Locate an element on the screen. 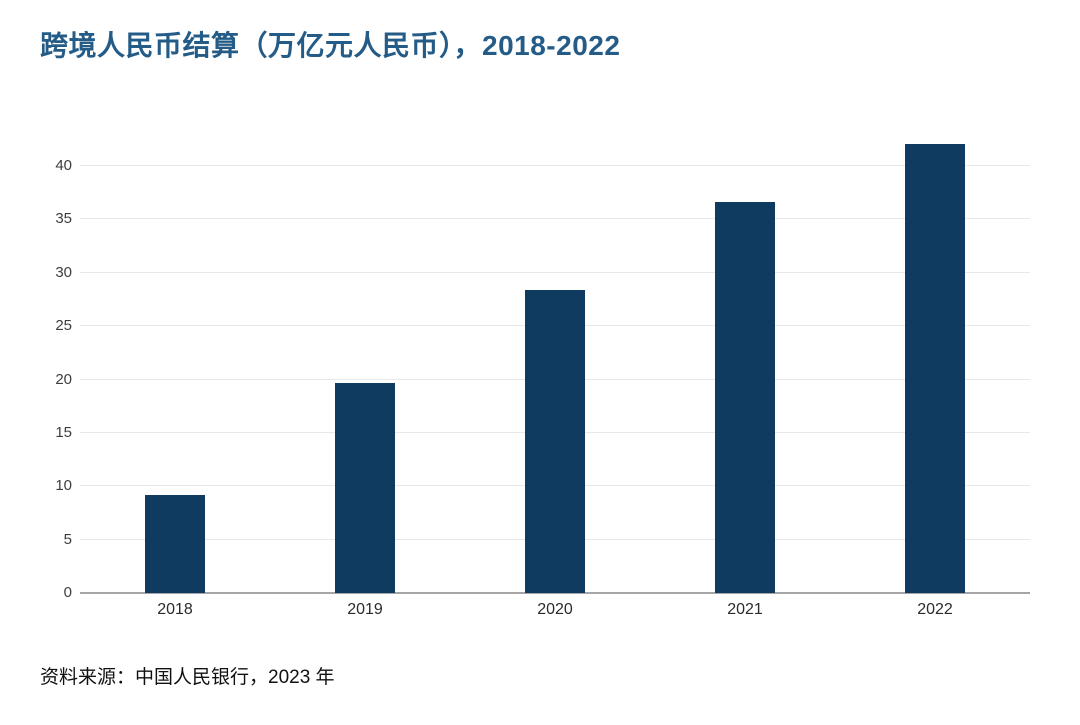 The image size is (1080, 725). y-axis: 0 5 10 15 20 25 30 35 40 is located at coordinates (50, 379).